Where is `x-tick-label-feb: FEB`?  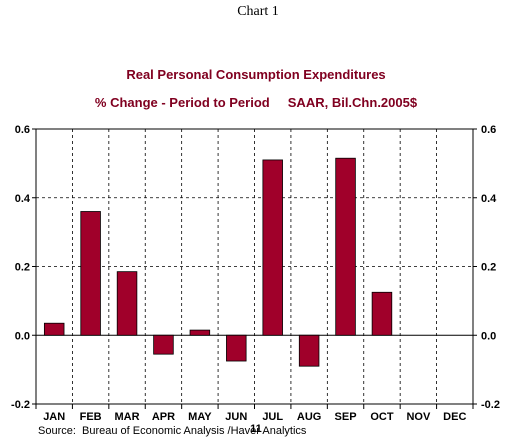
x-tick-label-feb: FEB is located at coordinates (91, 417).